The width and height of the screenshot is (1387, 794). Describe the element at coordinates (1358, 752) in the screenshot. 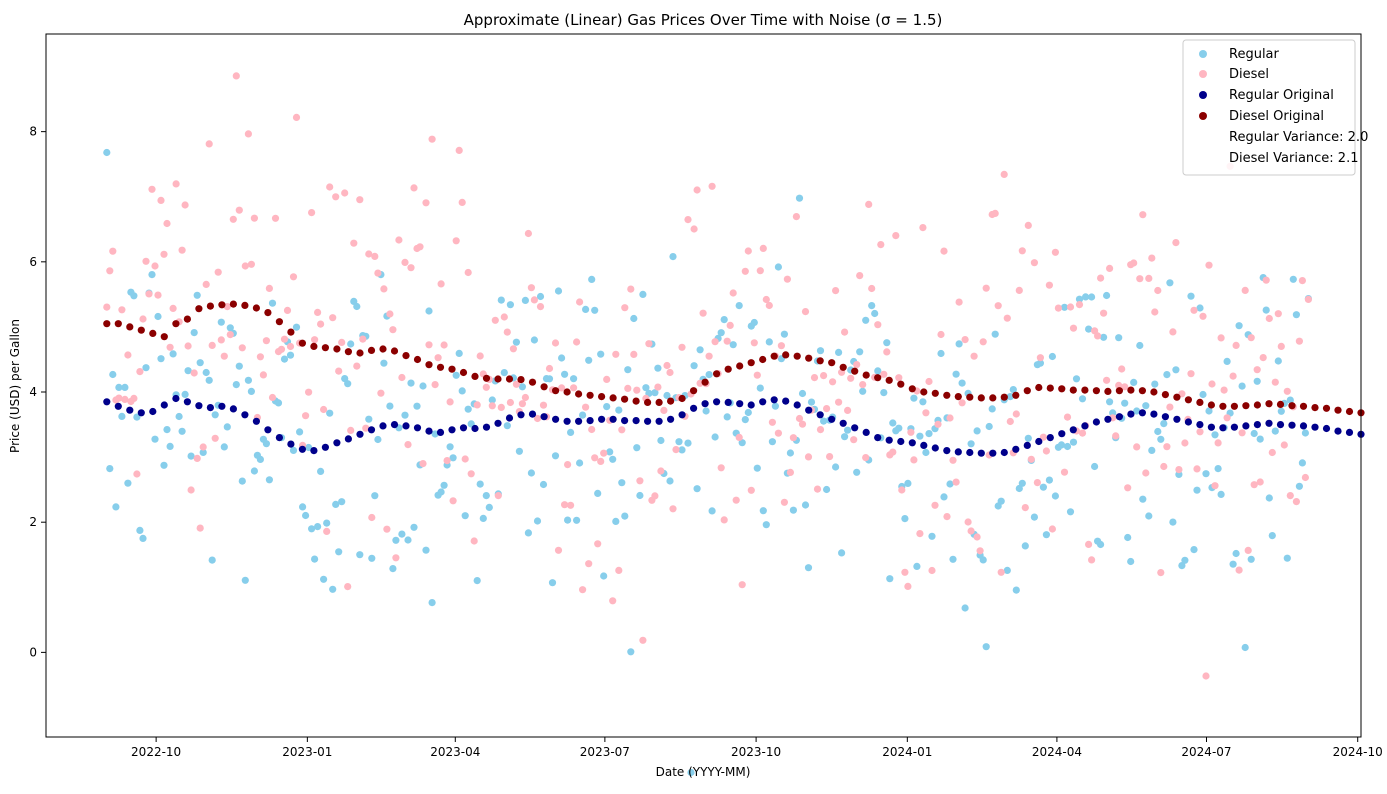

I see `x-tick-label: 2024-10` at that location.